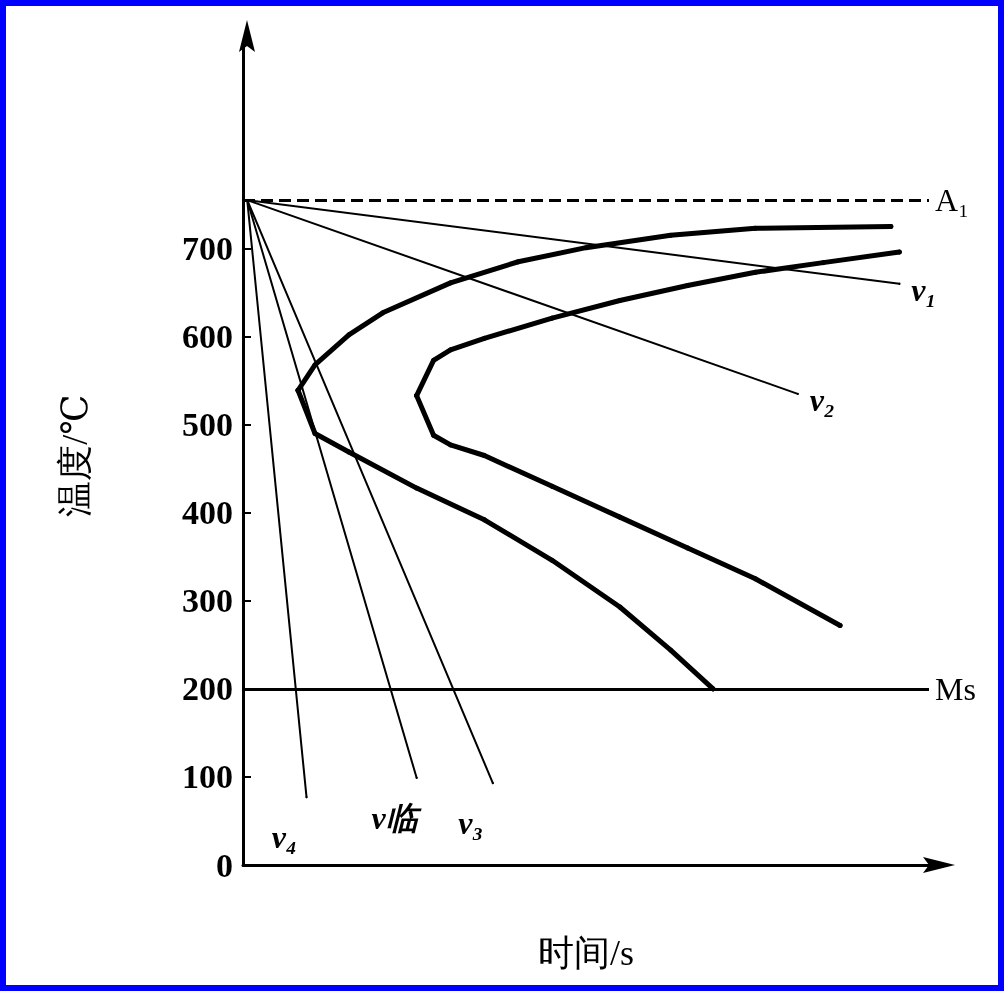 Image resolution: width=1004 pixels, height=991 pixels. Describe the element at coordinates (224, 865) in the screenshot. I see `y-tick-label: 0` at that location.